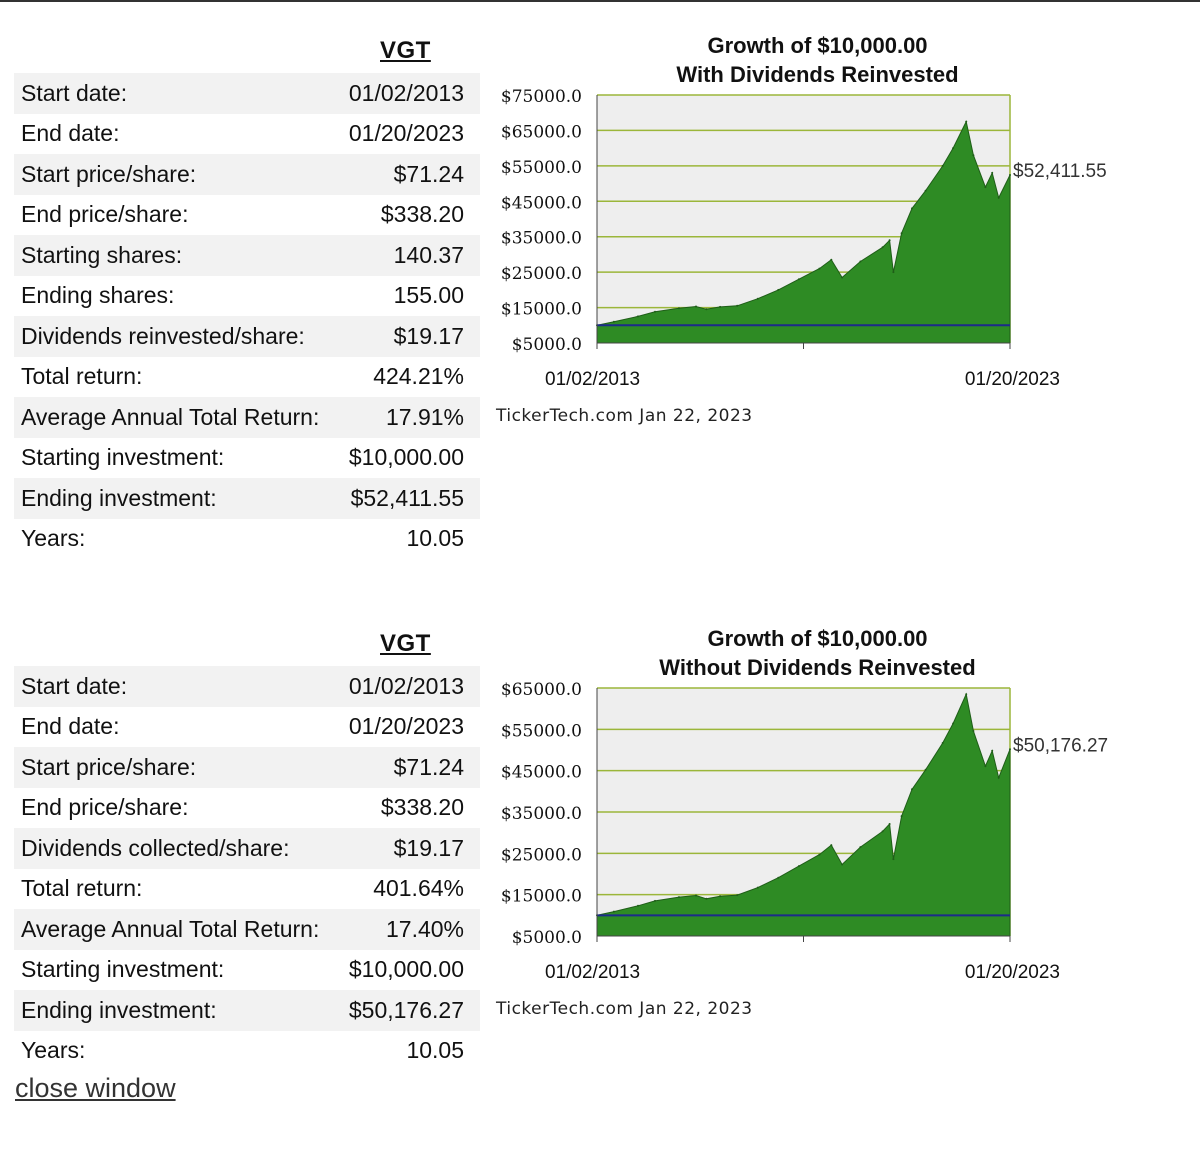 Image resolution: width=1200 pixels, height=1153 pixels. Describe the element at coordinates (408, 1010) in the screenshot. I see `stat-value: $50,176.27` at that location.